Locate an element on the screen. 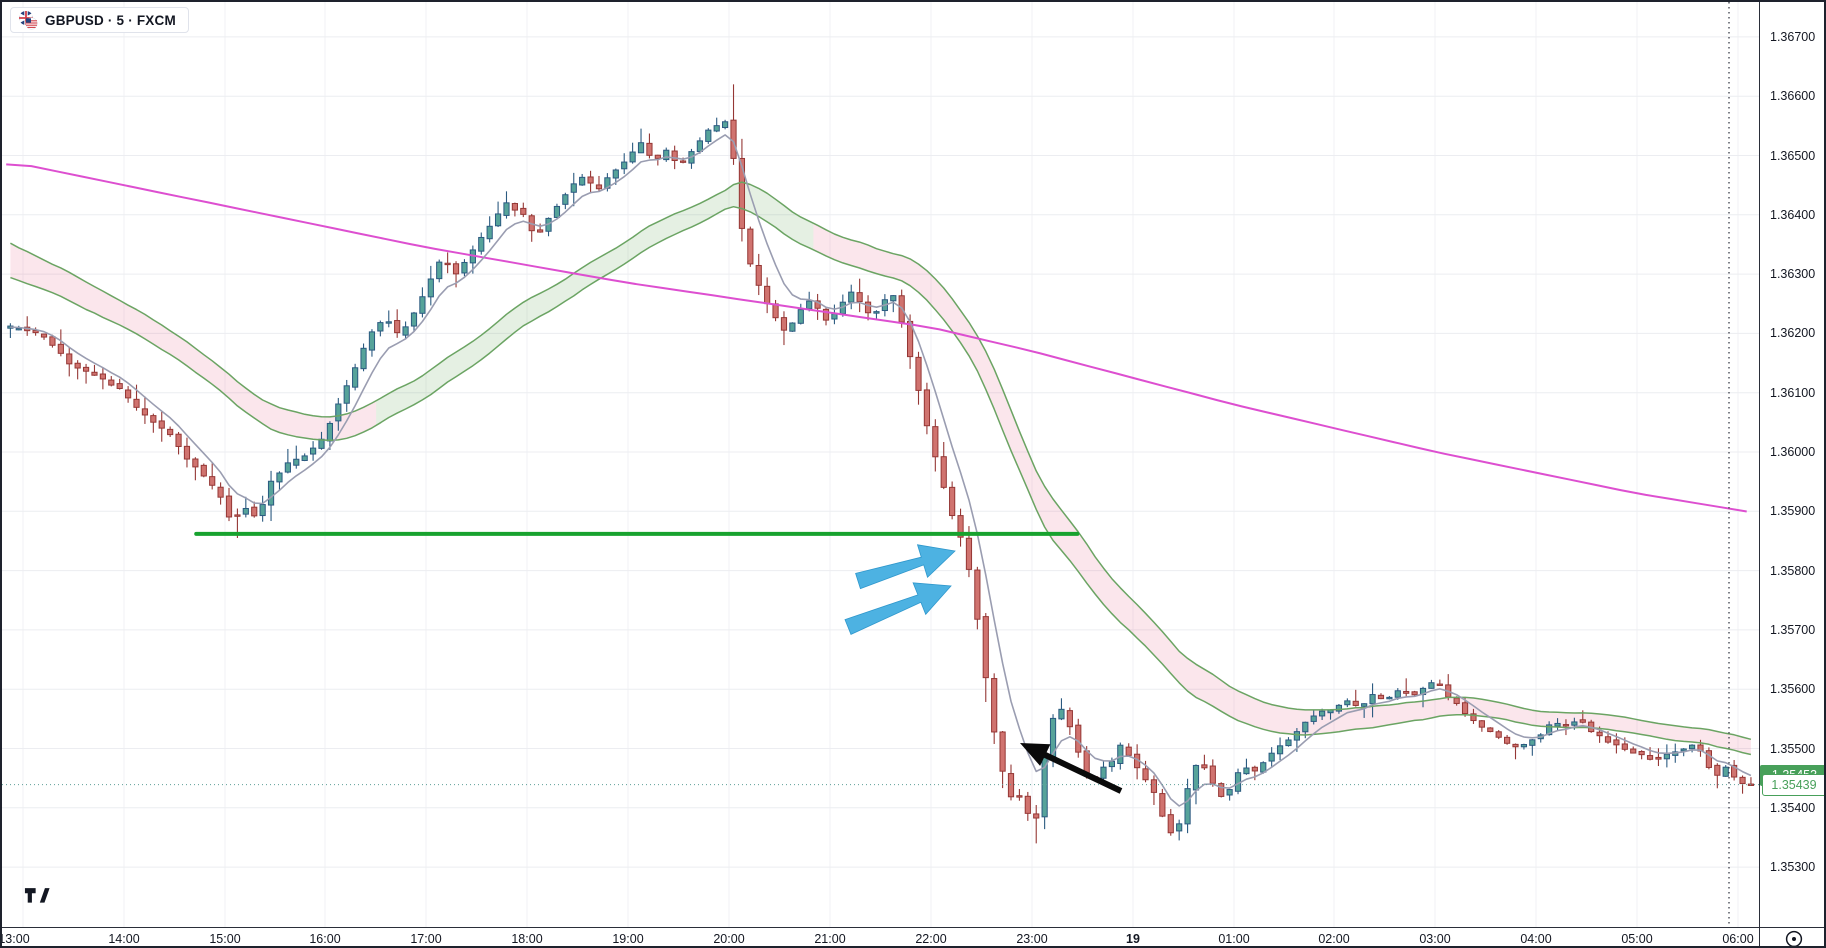  y-axis-tick: 1.35300 is located at coordinates (1793, 867).